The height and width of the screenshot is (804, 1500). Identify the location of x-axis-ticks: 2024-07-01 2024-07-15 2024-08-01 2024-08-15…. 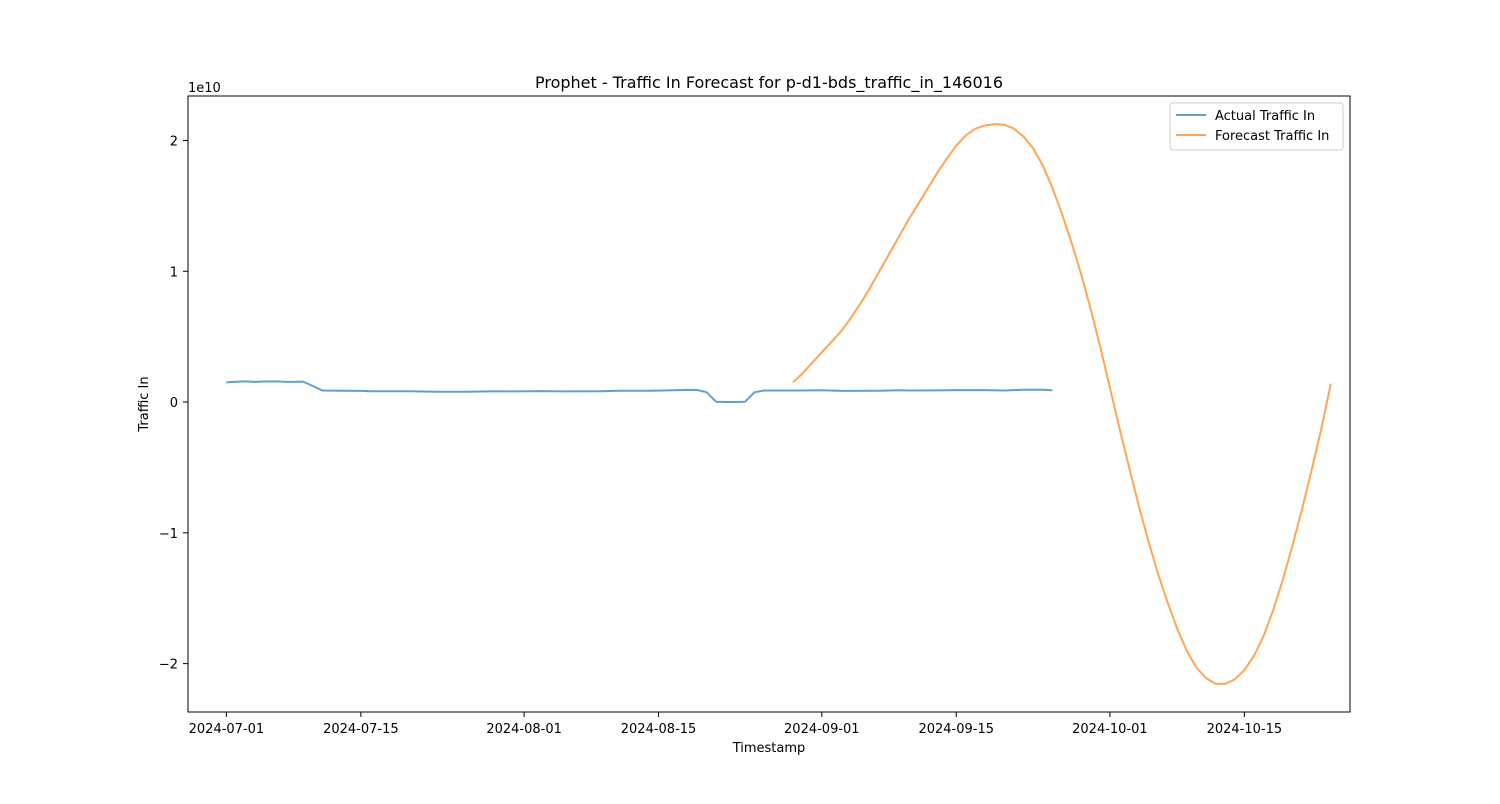
(736, 724).